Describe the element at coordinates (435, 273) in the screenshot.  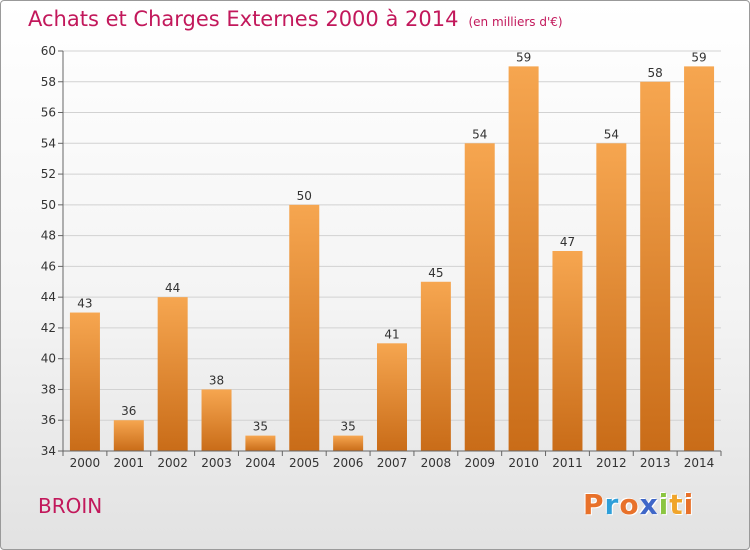
I see `value-label-2008: 45` at that location.